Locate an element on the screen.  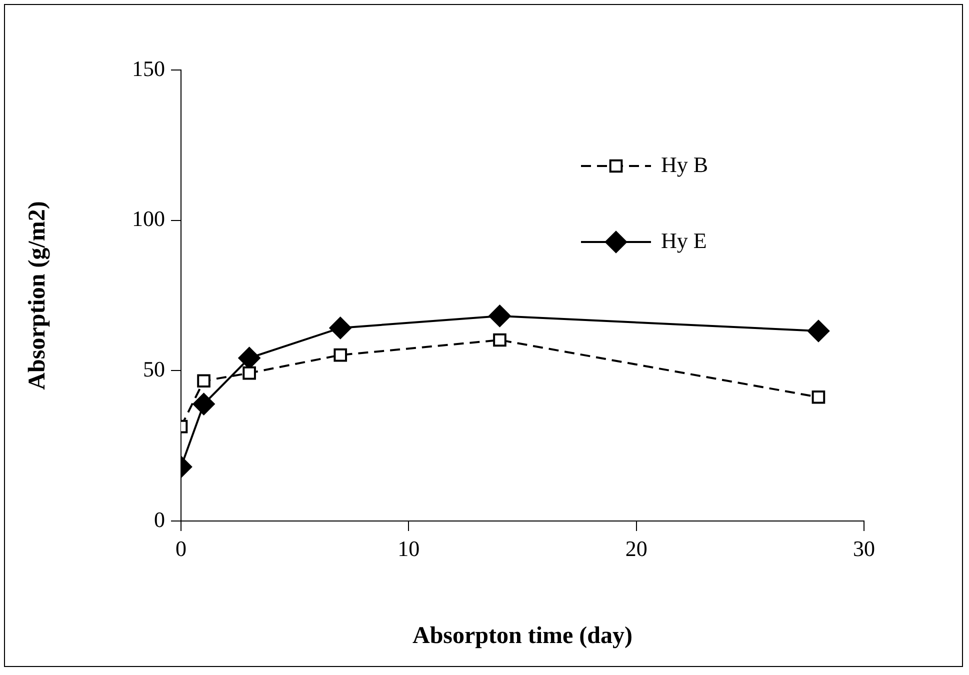
legend-label: Hy B is located at coordinates (684, 164).